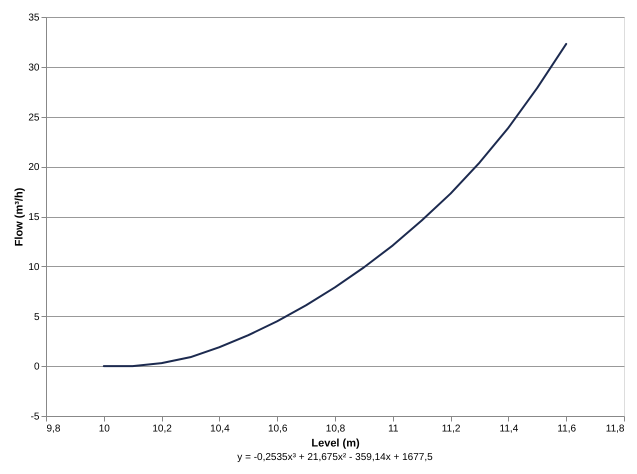  I want to click on y-tick-label: 15, so click(34, 217).